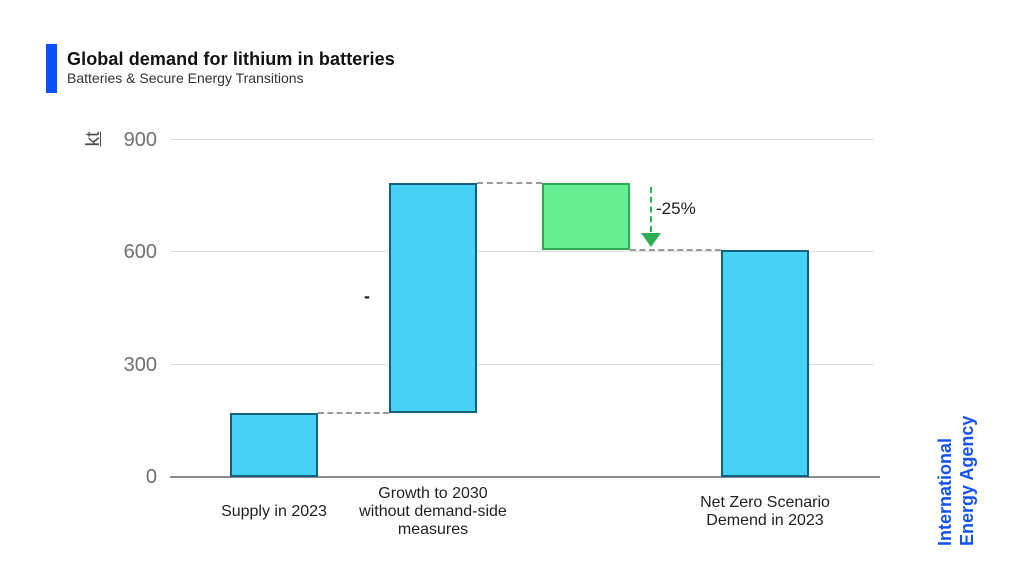 This screenshot has height=576, width=1024. What do you see at coordinates (765, 520) in the screenshot?
I see `x-label-line: Demend in 2023` at bounding box center [765, 520].